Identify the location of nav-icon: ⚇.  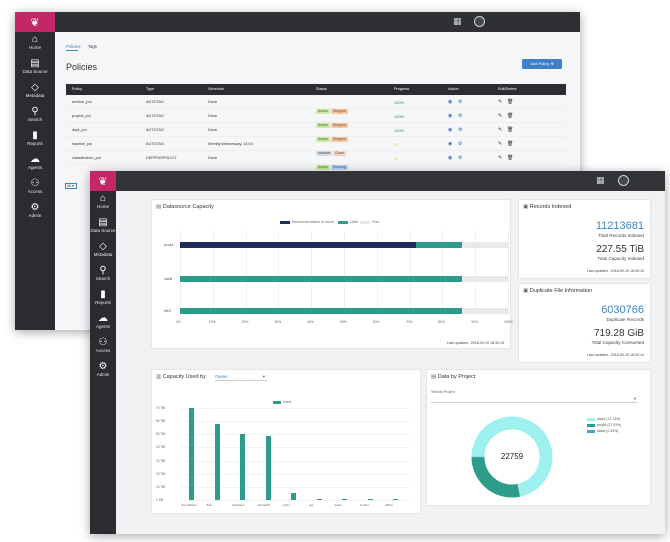
(103, 342).